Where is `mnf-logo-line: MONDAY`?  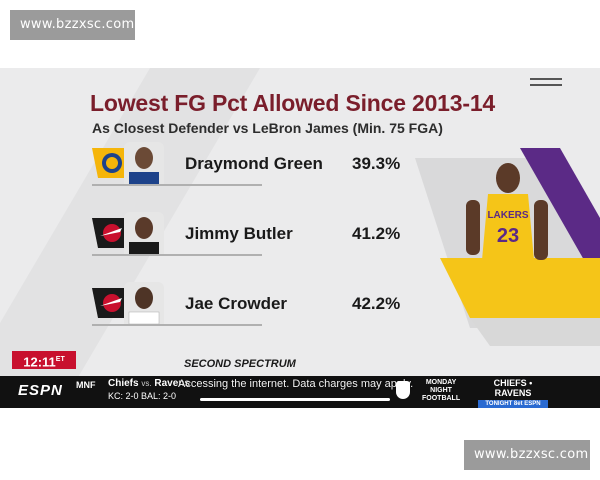 mnf-logo-line: MONDAY is located at coordinates (441, 382).